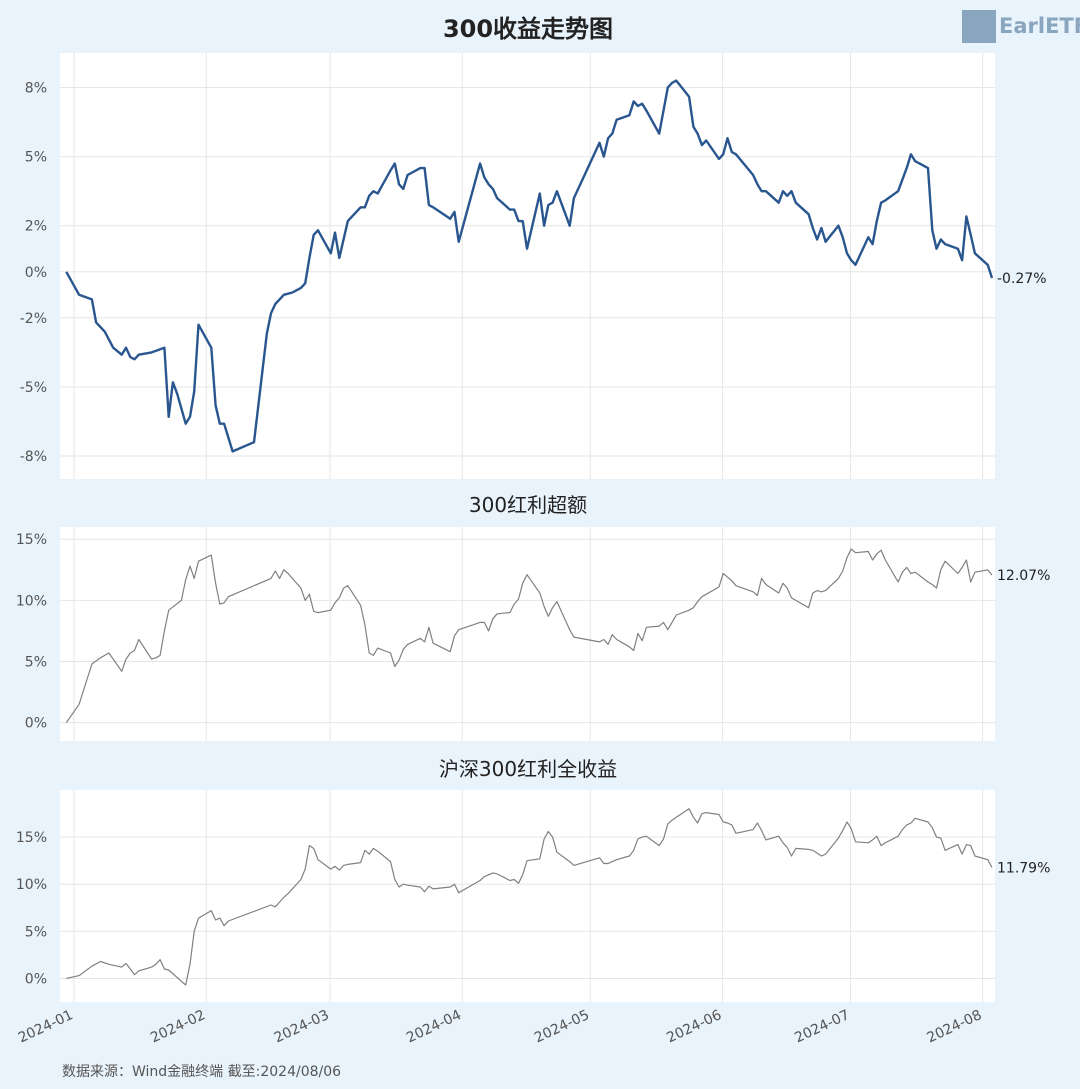 The height and width of the screenshot is (1089, 1080). Describe the element at coordinates (31, 601) in the screenshot. I see `ytick-label-2-3: 10%` at that location.